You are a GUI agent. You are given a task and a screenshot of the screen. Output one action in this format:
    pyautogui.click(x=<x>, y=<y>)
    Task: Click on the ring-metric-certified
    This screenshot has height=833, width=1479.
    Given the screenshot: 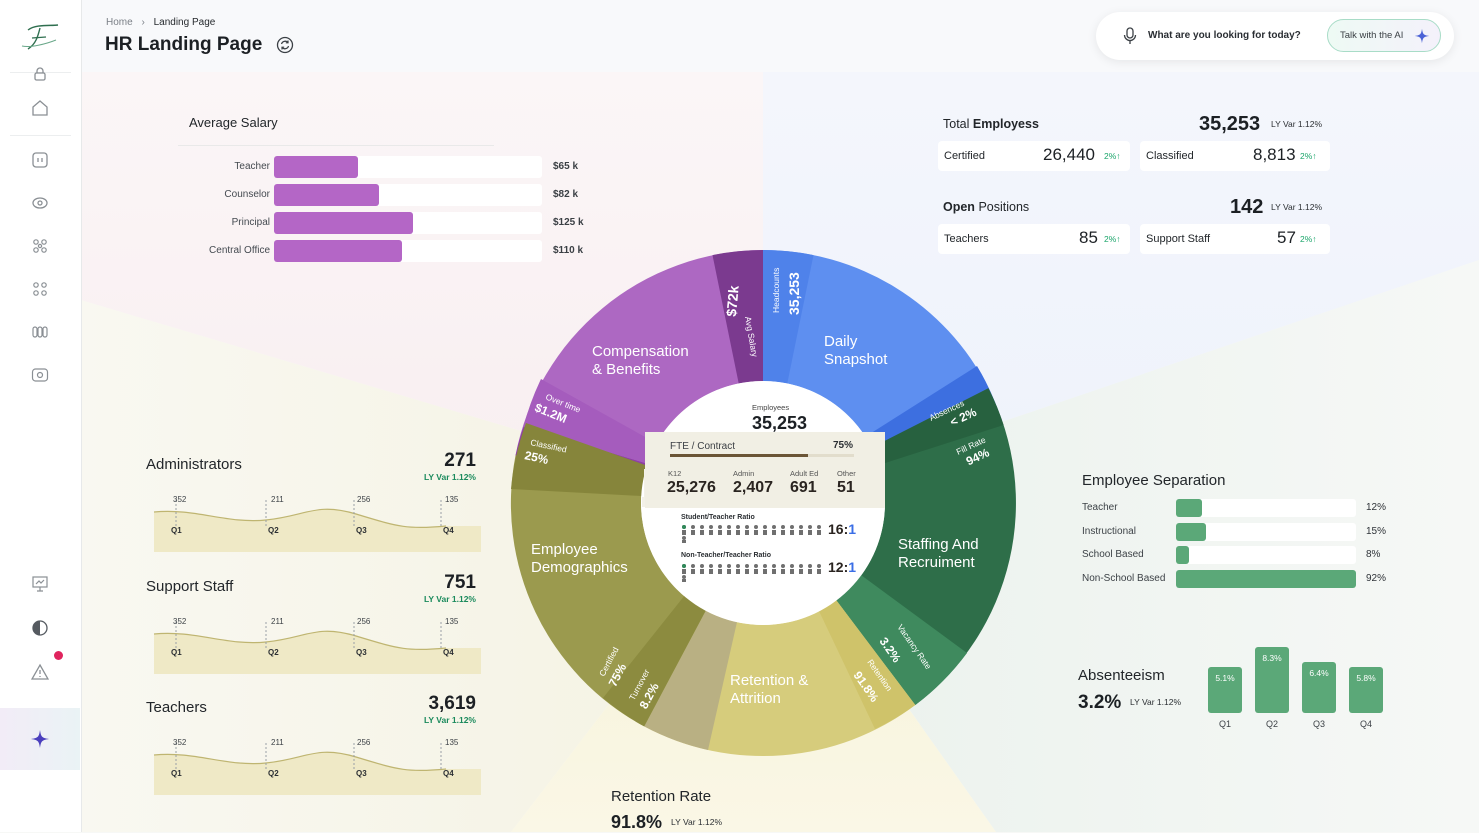 What is the action you would take?
    pyautogui.click(x=654, y=661)
    